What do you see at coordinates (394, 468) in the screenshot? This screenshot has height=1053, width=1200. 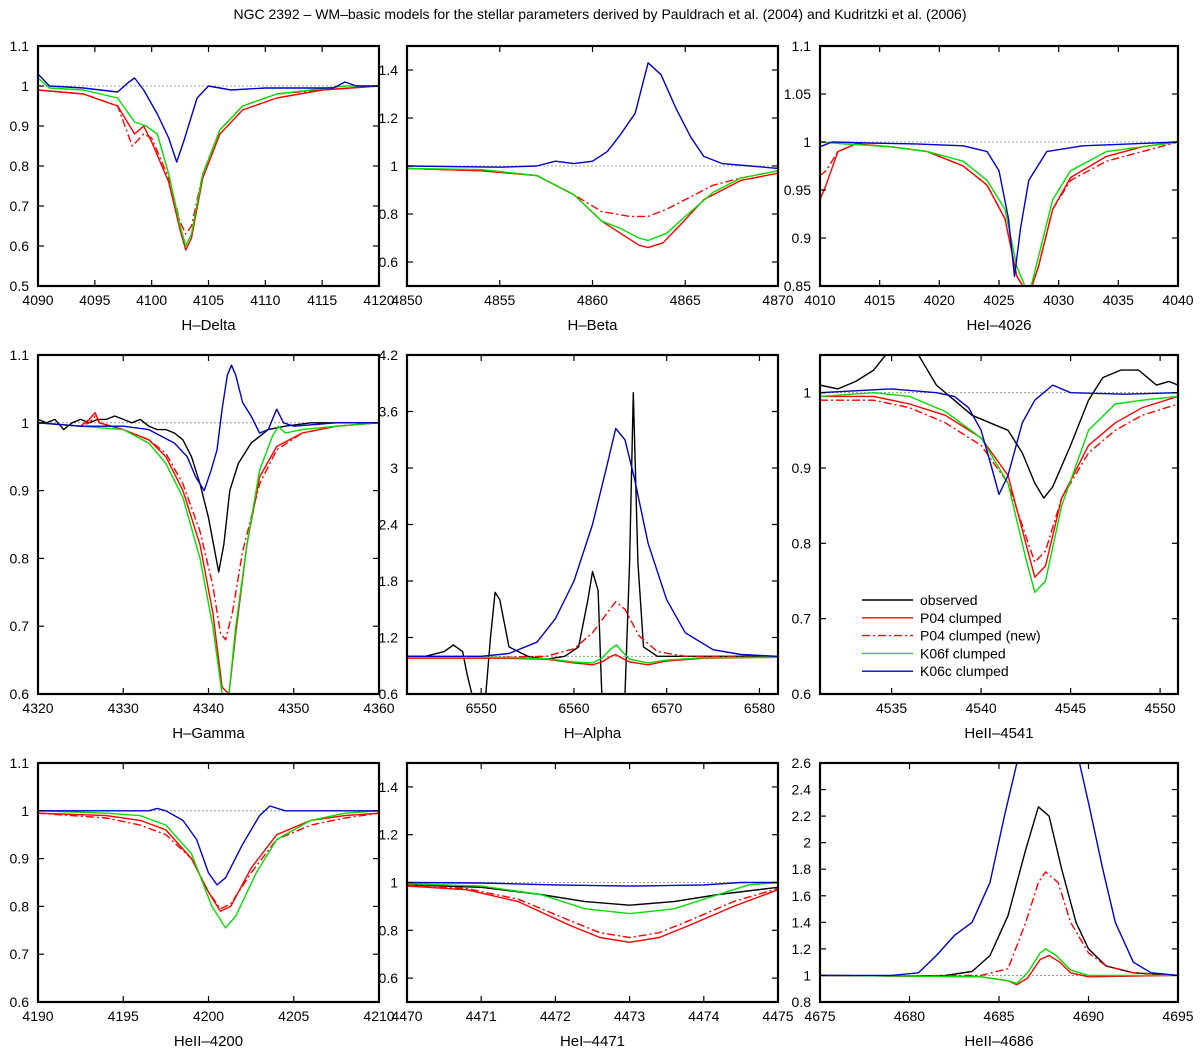 I see `y-tick-label: 3` at bounding box center [394, 468].